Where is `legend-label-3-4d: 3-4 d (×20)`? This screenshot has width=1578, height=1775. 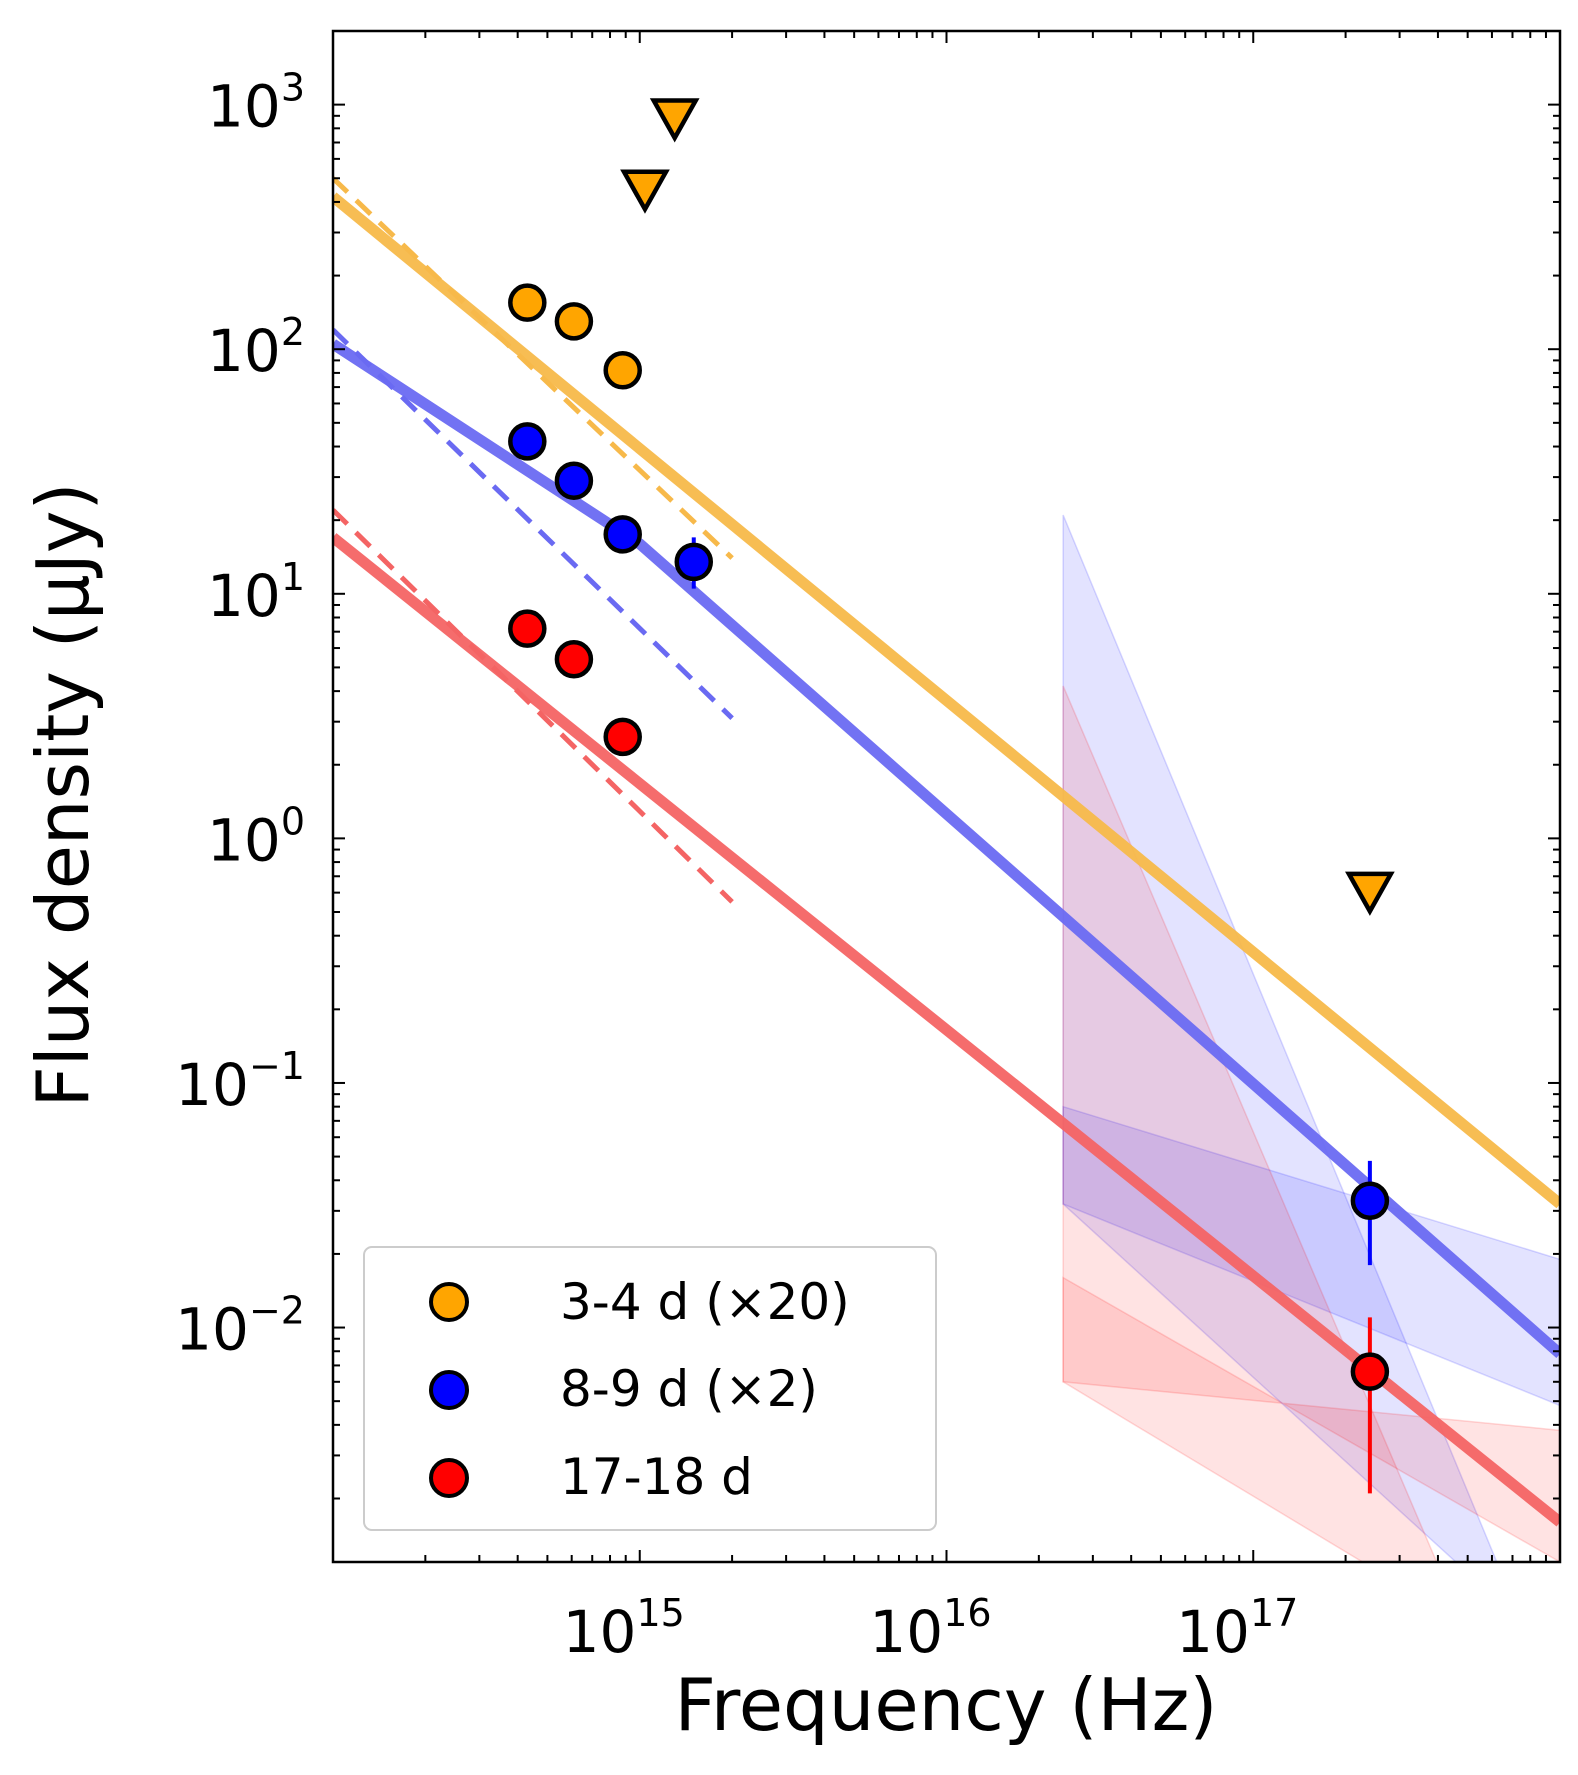
legend-label-3-4d: 3-4 d (×20) is located at coordinates (705, 1302).